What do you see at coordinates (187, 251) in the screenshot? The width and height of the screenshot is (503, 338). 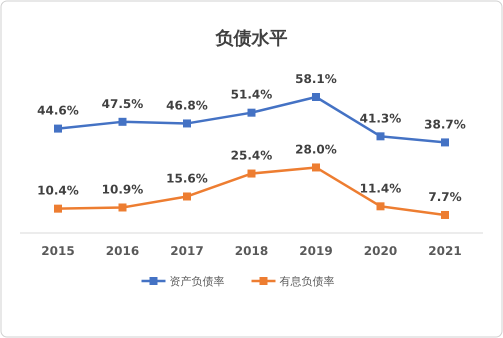 I see `x-tick-label: 2017` at bounding box center [187, 251].